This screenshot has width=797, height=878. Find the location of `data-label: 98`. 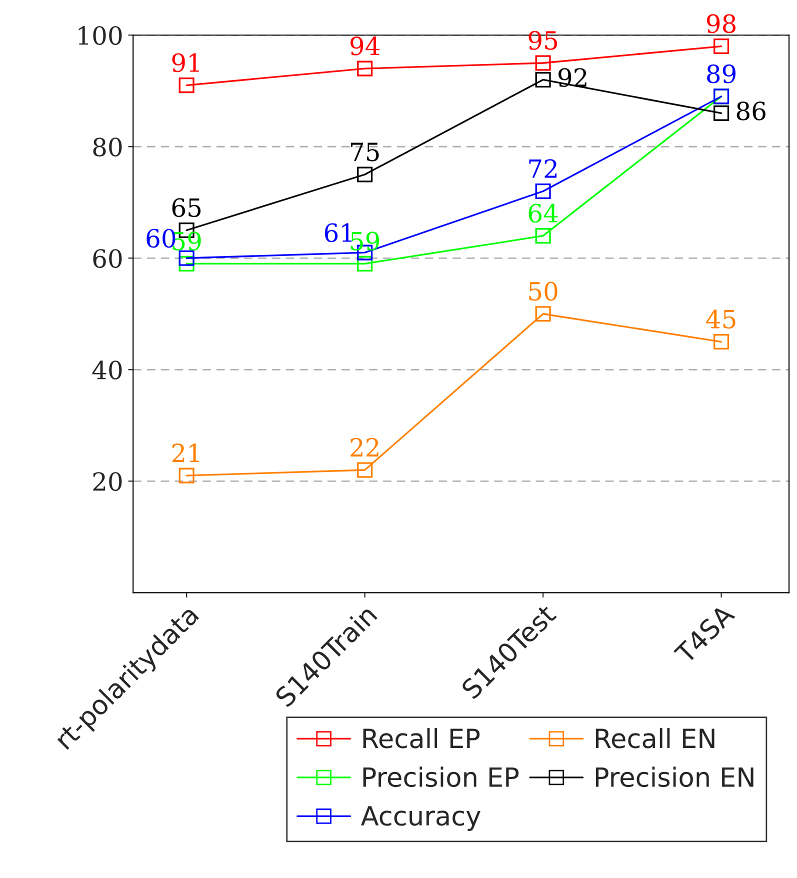

data-label: 98 is located at coordinates (721, 24).